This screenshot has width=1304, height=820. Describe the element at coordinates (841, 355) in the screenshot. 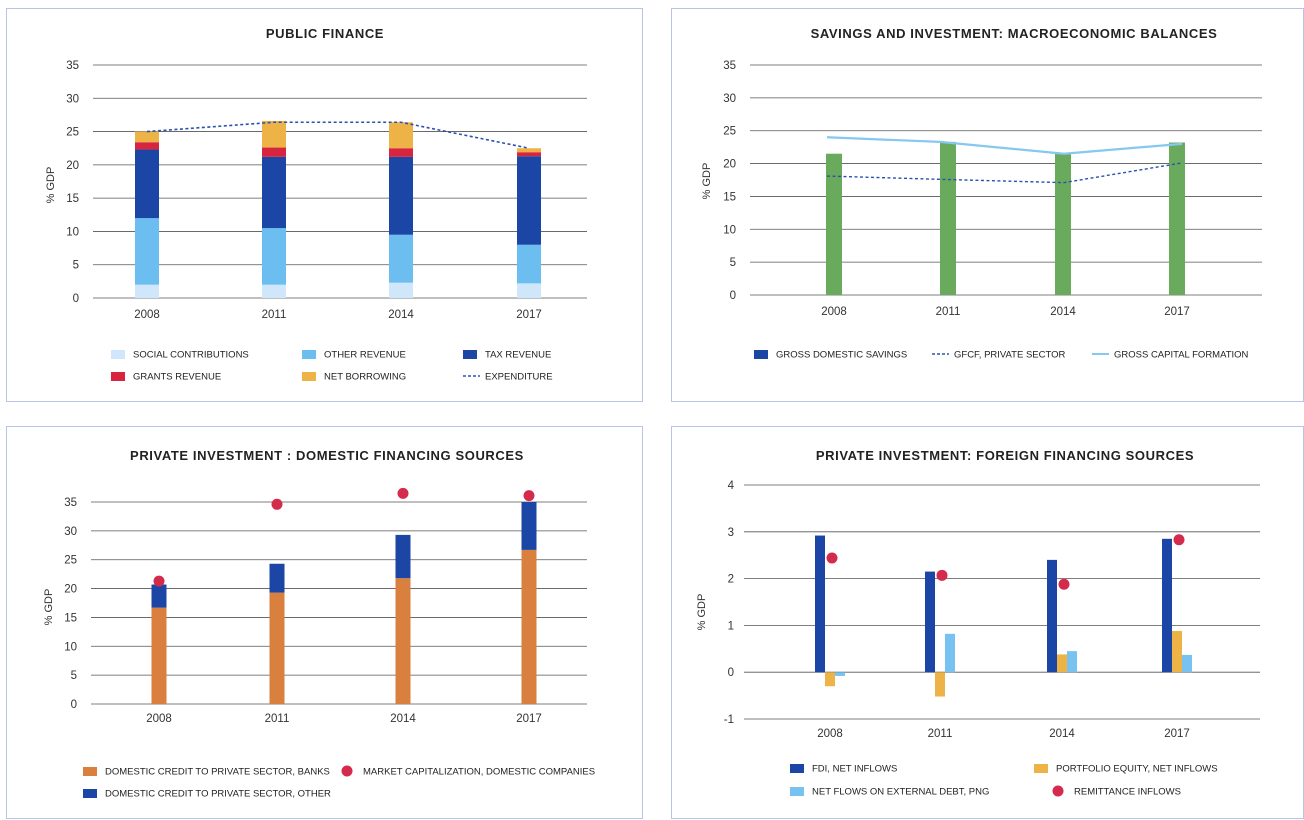

I see `legend-label: GROSS DOMESTIC SAVINGS` at that location.